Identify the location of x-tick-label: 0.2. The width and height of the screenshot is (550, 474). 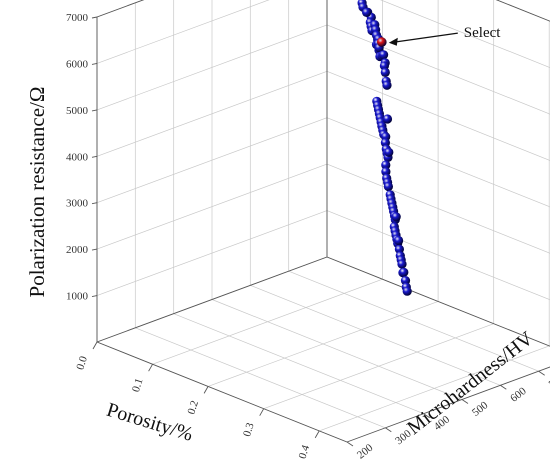
(193, 407).